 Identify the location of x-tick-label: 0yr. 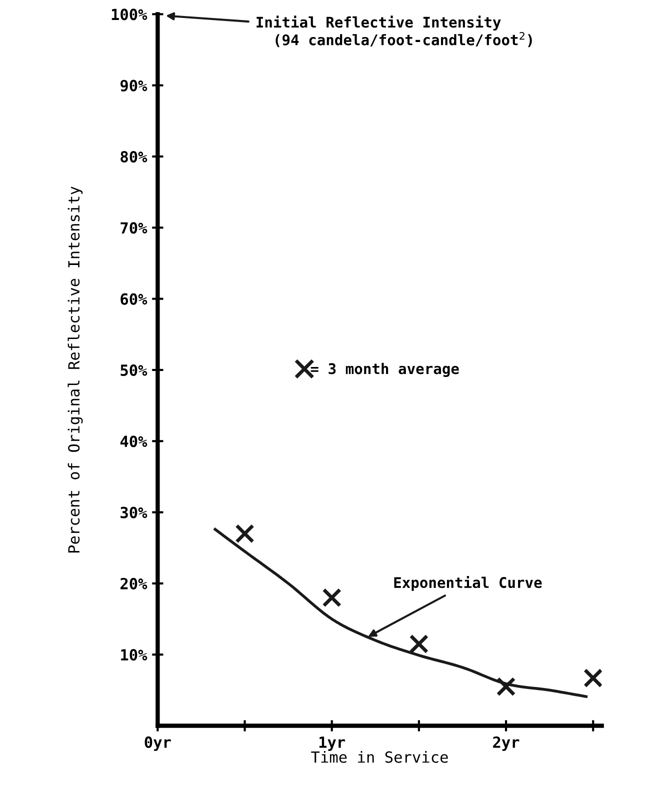
(157, 743).